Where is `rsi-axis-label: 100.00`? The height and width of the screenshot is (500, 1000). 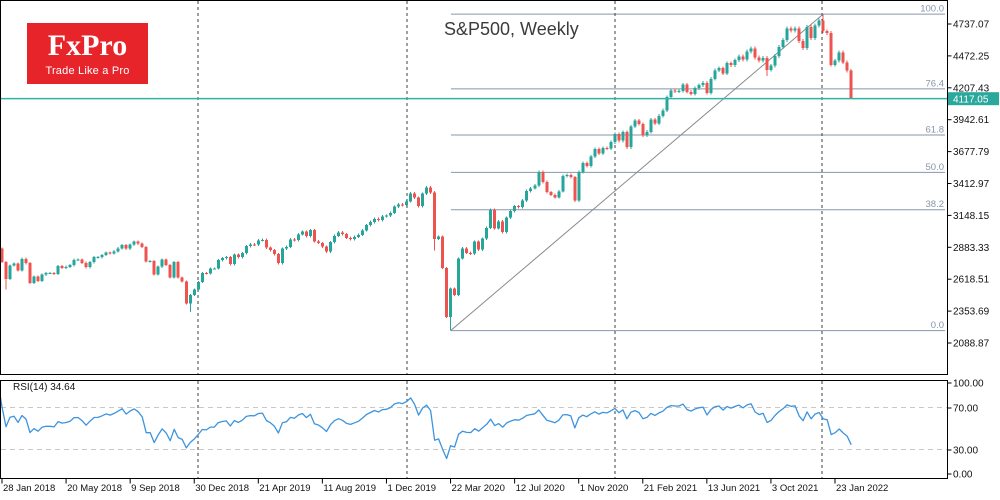 rsi-axis-label: 100.00 is located at coordinates (968, 384).